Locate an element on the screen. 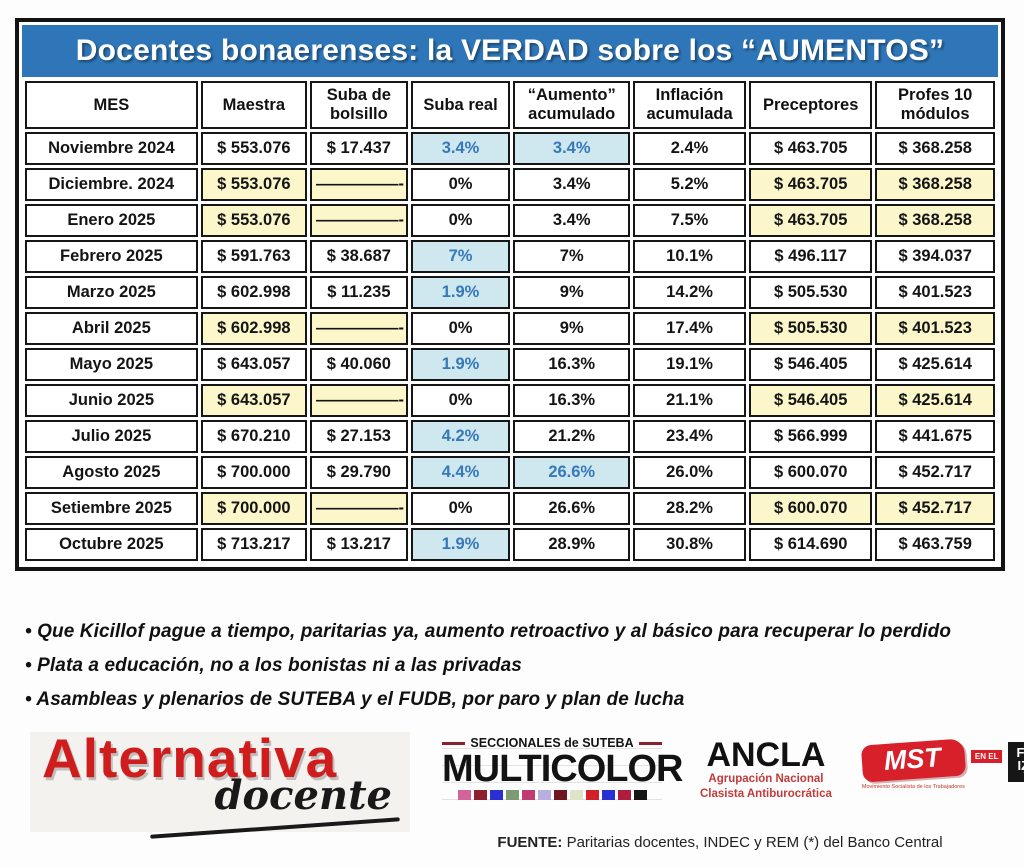 The height and width of the screenshot is (867, 1024). col-header-preceptores: Preceptores is located at coordinates (811, 105).